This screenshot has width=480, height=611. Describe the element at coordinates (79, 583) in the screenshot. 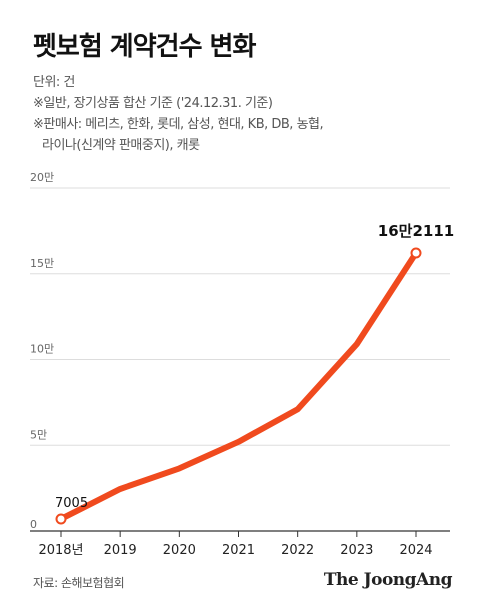

I see `source-note: 자료: 손해보험협회` at that location.